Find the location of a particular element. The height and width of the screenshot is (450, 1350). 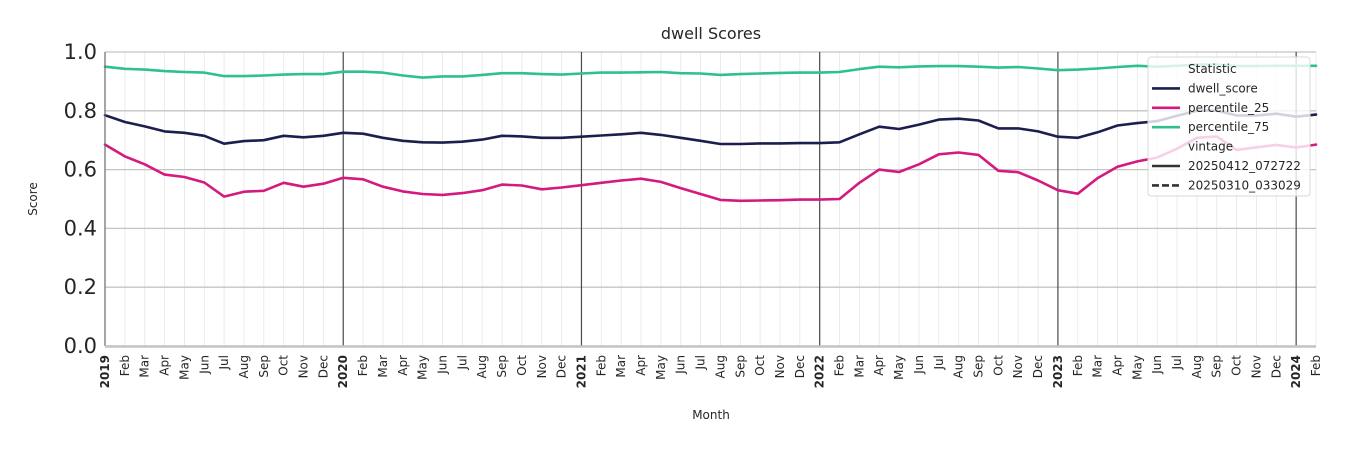

legend-entry-label: 20250310_033029 is located at coordinates (1244, 185).